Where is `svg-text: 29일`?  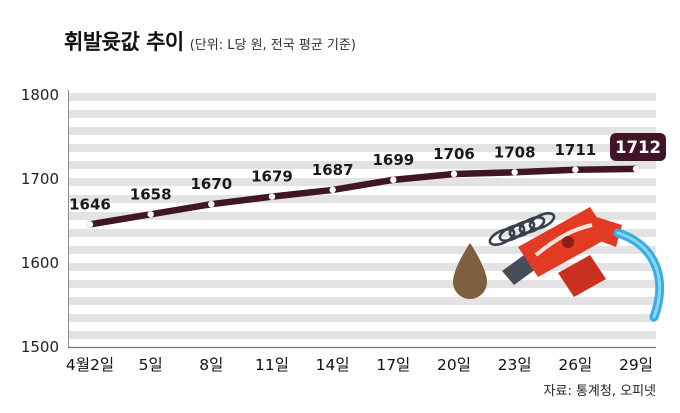
svg-text: 29일 is located at coordinates (636, 365).